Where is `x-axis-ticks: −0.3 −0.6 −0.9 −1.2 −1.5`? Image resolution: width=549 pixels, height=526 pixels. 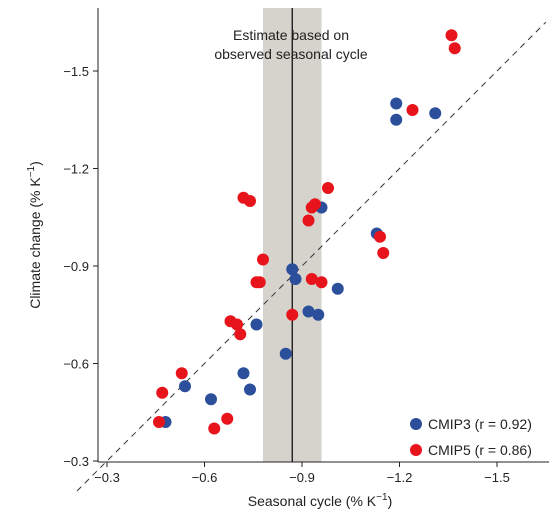
x-axis-ticks: −0.3 −0.6 −0.9 −1.2 −1.5 is located at coordinates (302, 473).